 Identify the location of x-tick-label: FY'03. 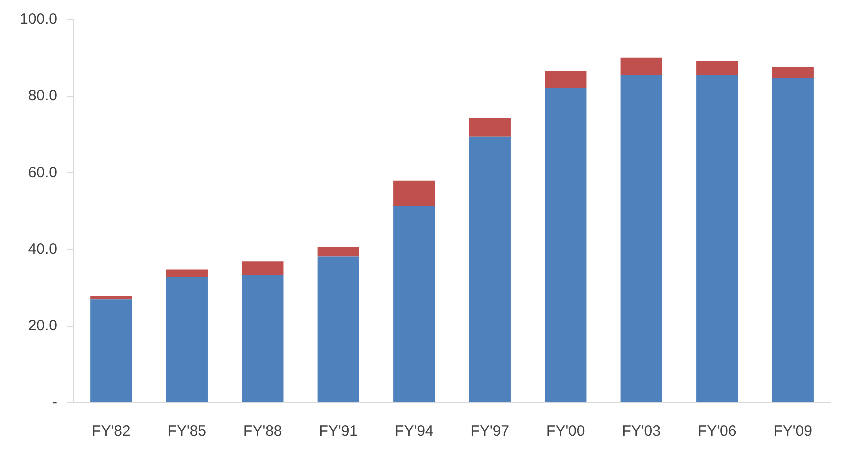
(641, 431).